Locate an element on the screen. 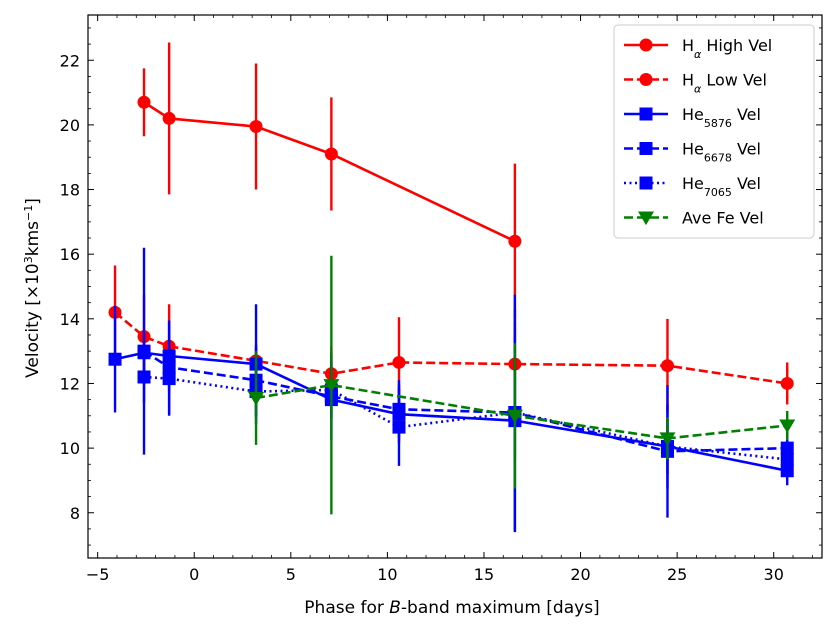 The image size is (830, 639). legend-entry-he6678-vel: He6678 Vel is located at coordinates (692, 152).